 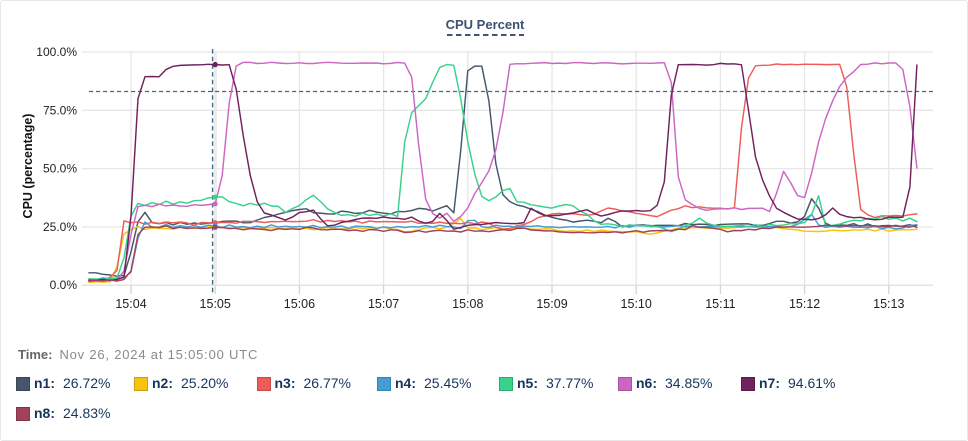 I want to click on svg-text: 15:05, so click(x=215, y=304).